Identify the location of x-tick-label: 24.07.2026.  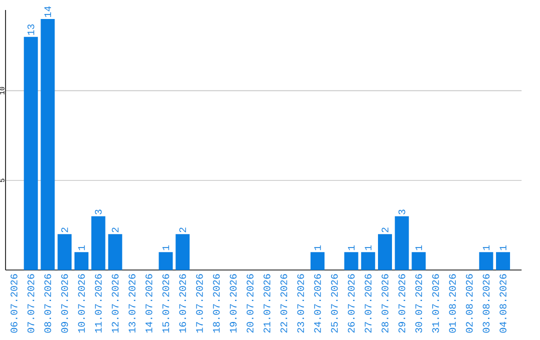
(317, 303).